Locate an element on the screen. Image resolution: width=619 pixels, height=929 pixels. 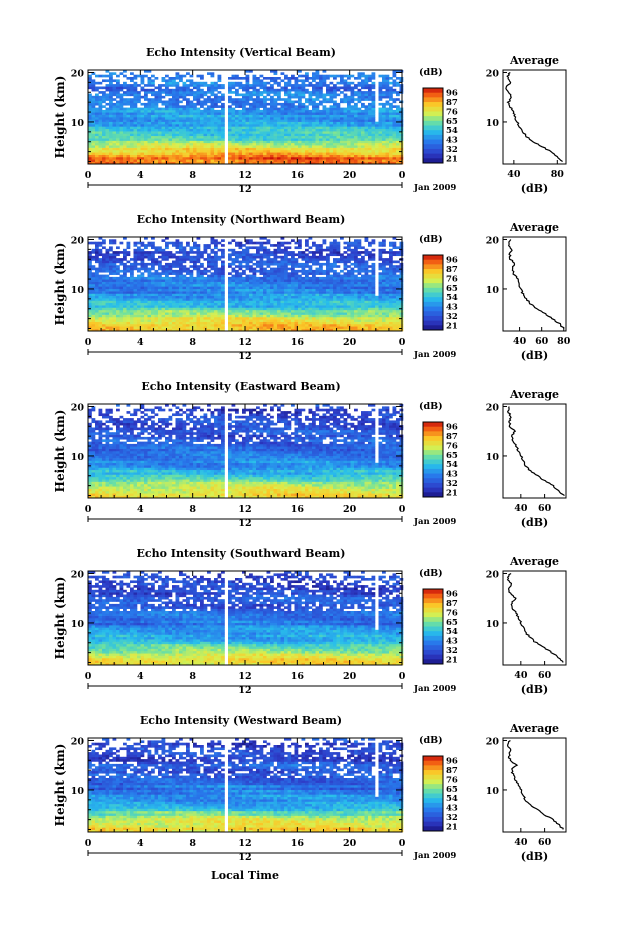
panel-title: Echo Intensity (Southward Beam) is located at coordinates (241, 553).